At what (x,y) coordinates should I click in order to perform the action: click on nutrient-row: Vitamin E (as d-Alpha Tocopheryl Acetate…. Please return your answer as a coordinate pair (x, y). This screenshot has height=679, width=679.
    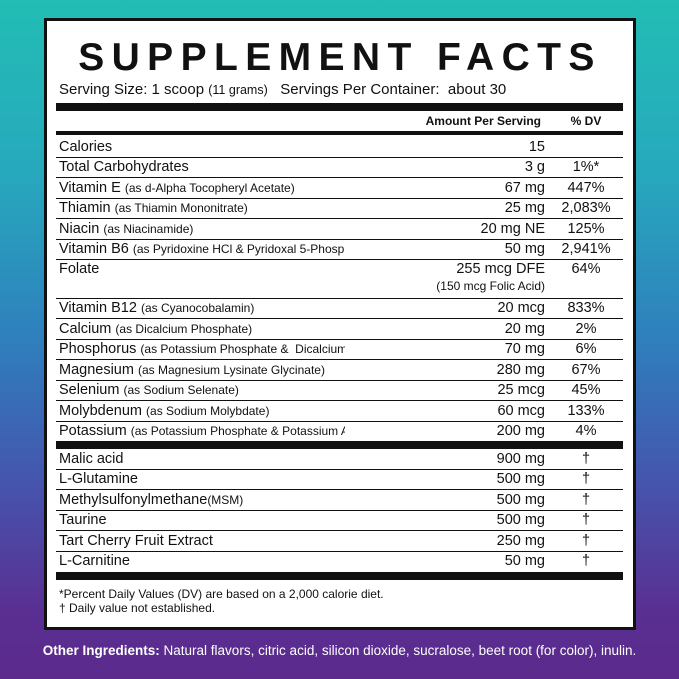
    Looking at the image, I should click on (339, 188).